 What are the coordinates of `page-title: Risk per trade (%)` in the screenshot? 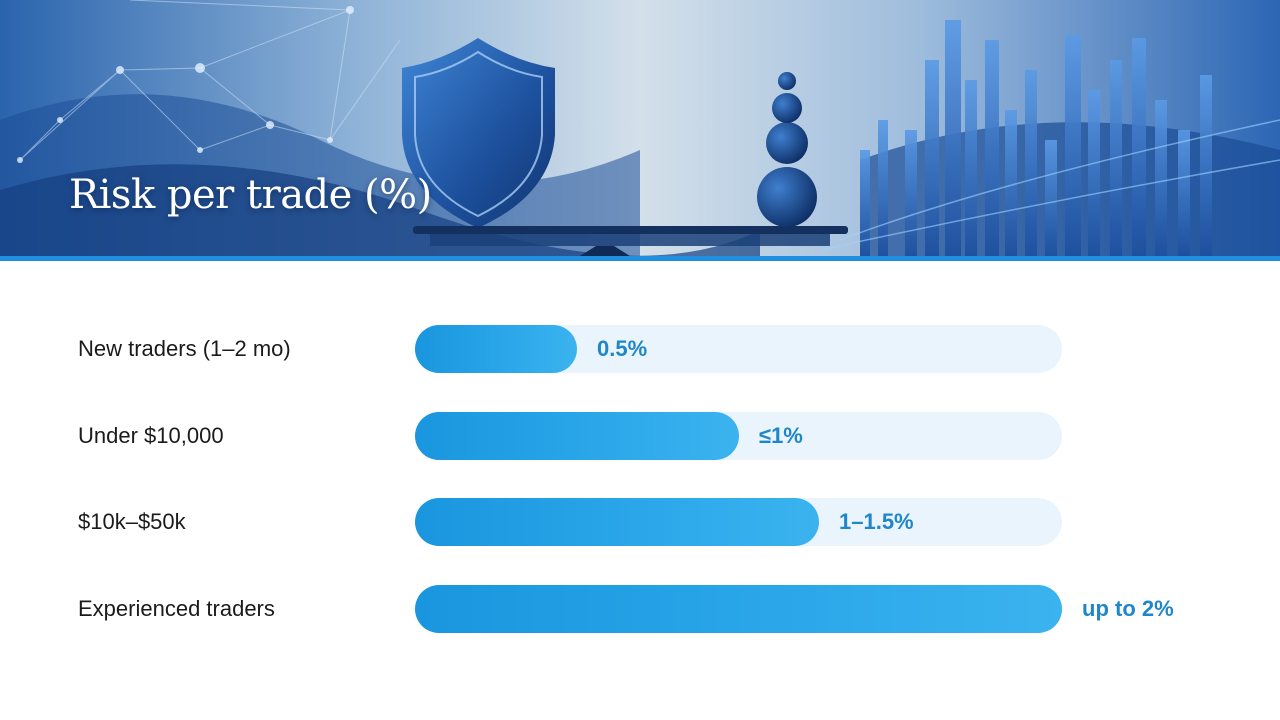 It's located at (250, 195).